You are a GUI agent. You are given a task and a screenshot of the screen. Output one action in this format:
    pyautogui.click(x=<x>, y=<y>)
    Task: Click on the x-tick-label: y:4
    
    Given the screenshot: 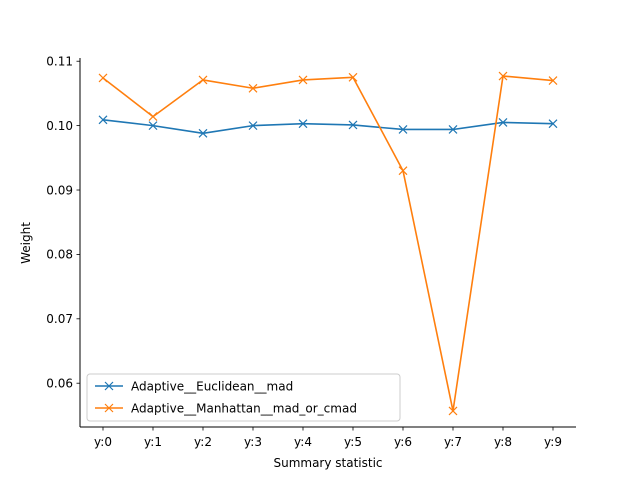 What is the action you would take?
    pyautogui.click(x=303, y=442)
    